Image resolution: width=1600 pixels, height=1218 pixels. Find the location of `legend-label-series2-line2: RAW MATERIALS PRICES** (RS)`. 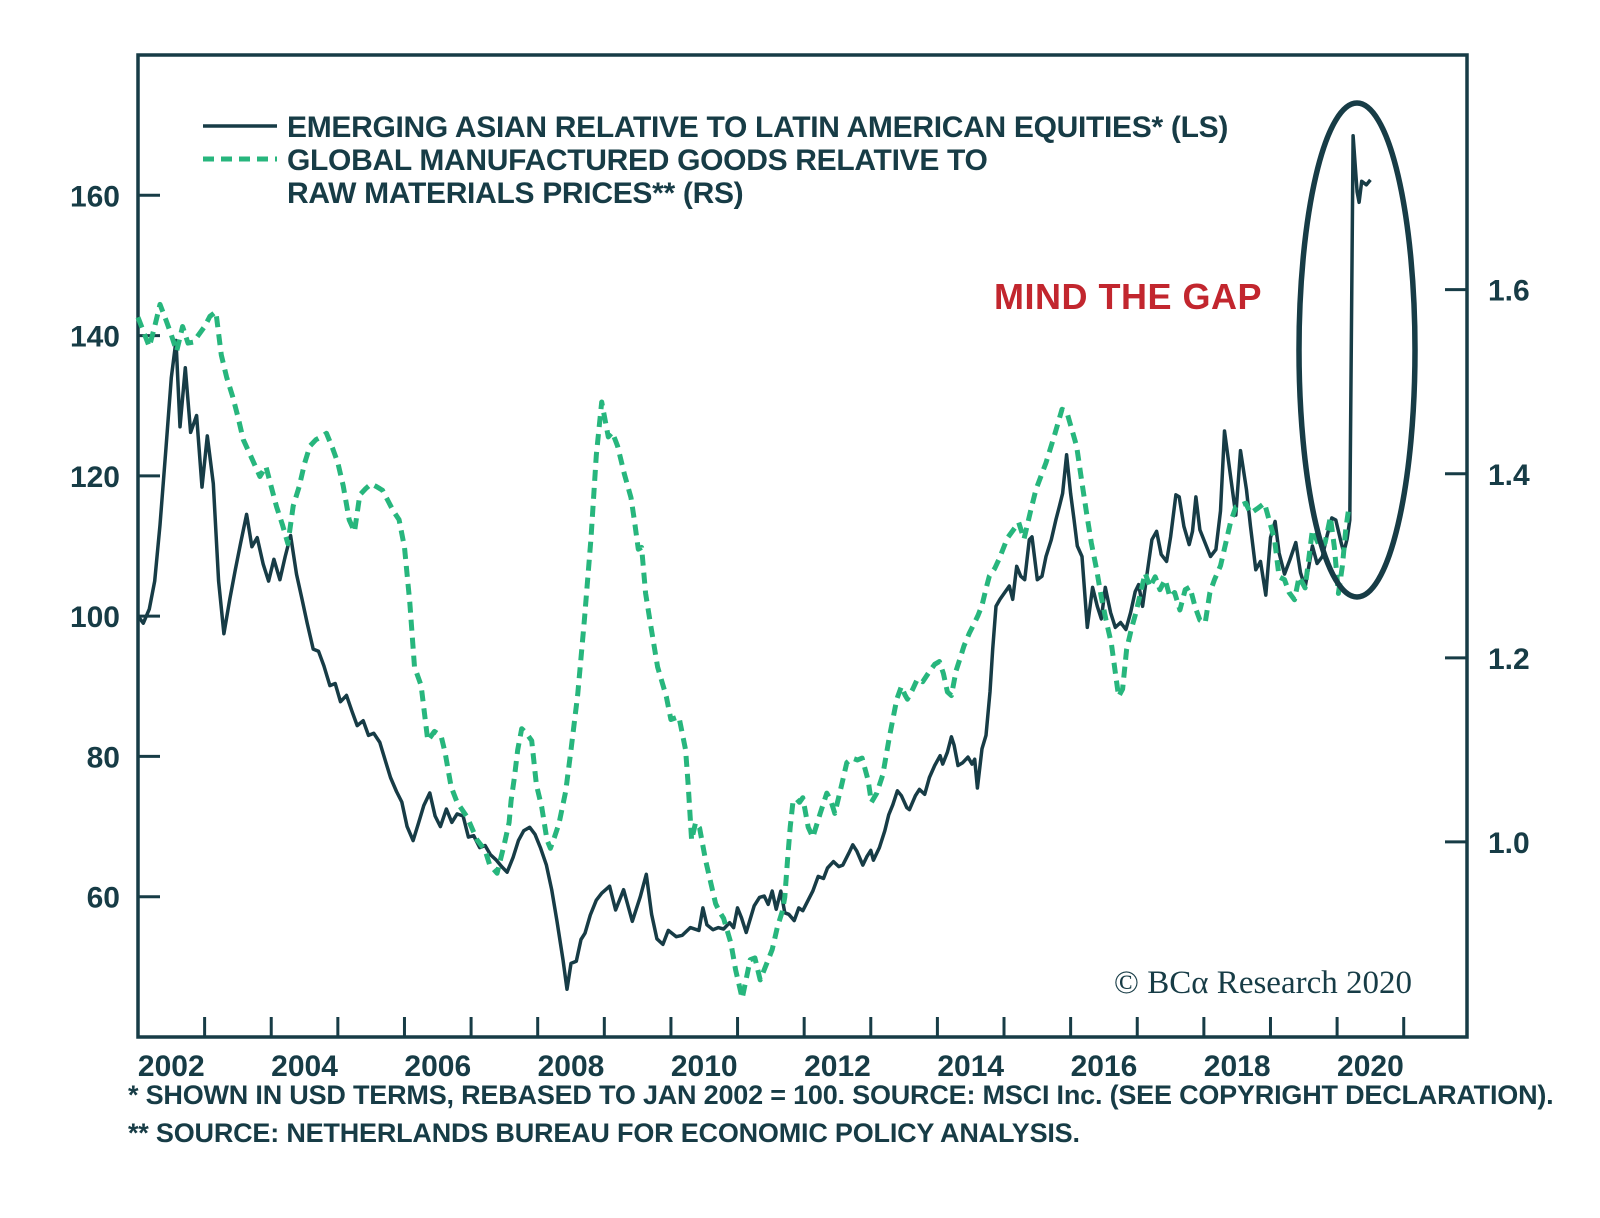

legend-label-series2-line2: RAW MATERIALS PRICES** (RS) is located at coordinates (515, 193).